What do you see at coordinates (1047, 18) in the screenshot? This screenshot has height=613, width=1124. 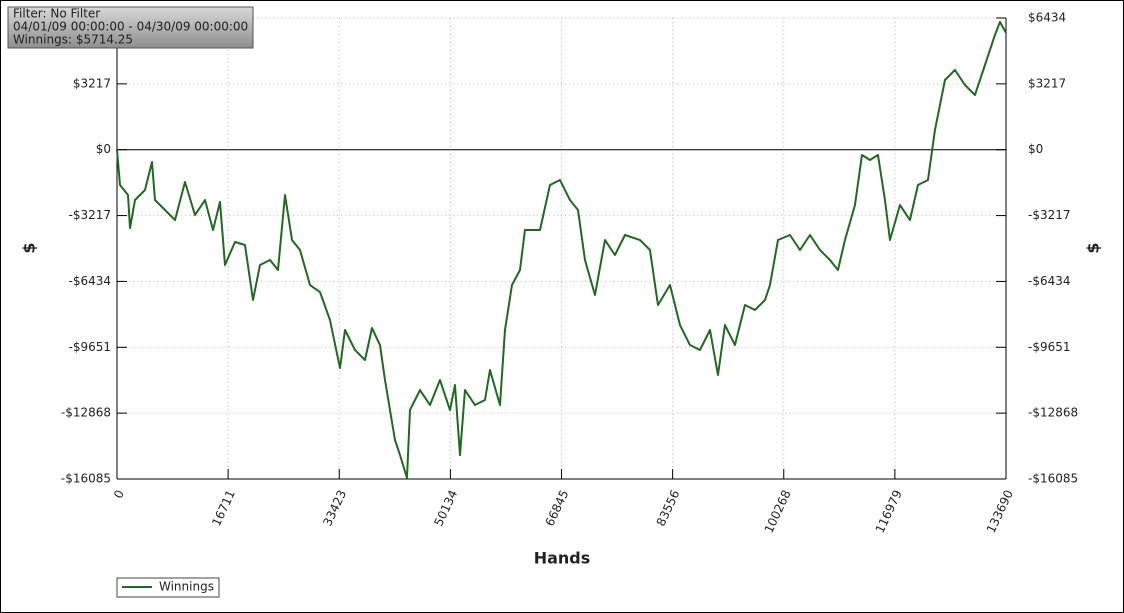 I see `y2-tick-label: $6434` at bounding box center [1047, 18].